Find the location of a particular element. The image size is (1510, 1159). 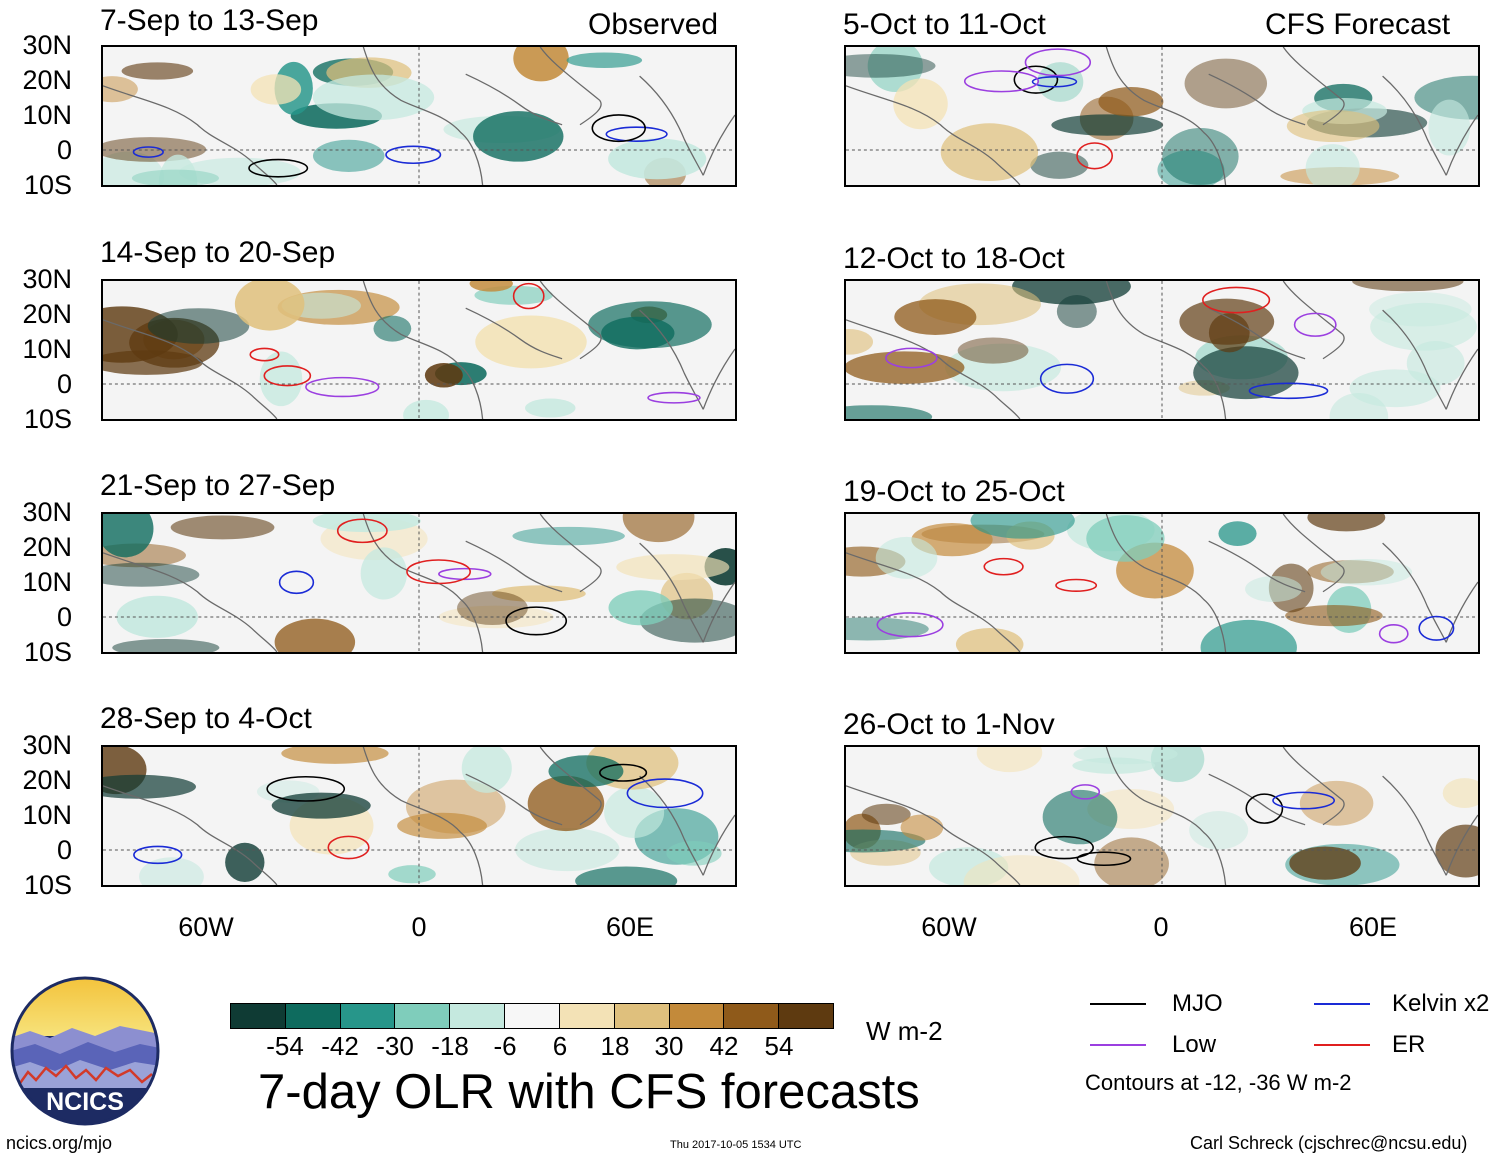

footer-site-link: ncics.org/mjo is located at coordinates (59, 1143).